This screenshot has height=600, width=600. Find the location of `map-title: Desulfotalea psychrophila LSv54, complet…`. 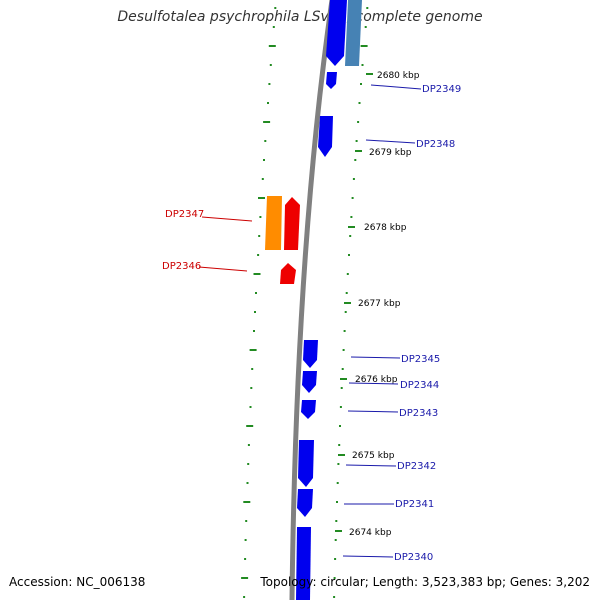

map-title: Desulfotalea psychrophila LSv54, complet… is located at coordinates (300, 17).